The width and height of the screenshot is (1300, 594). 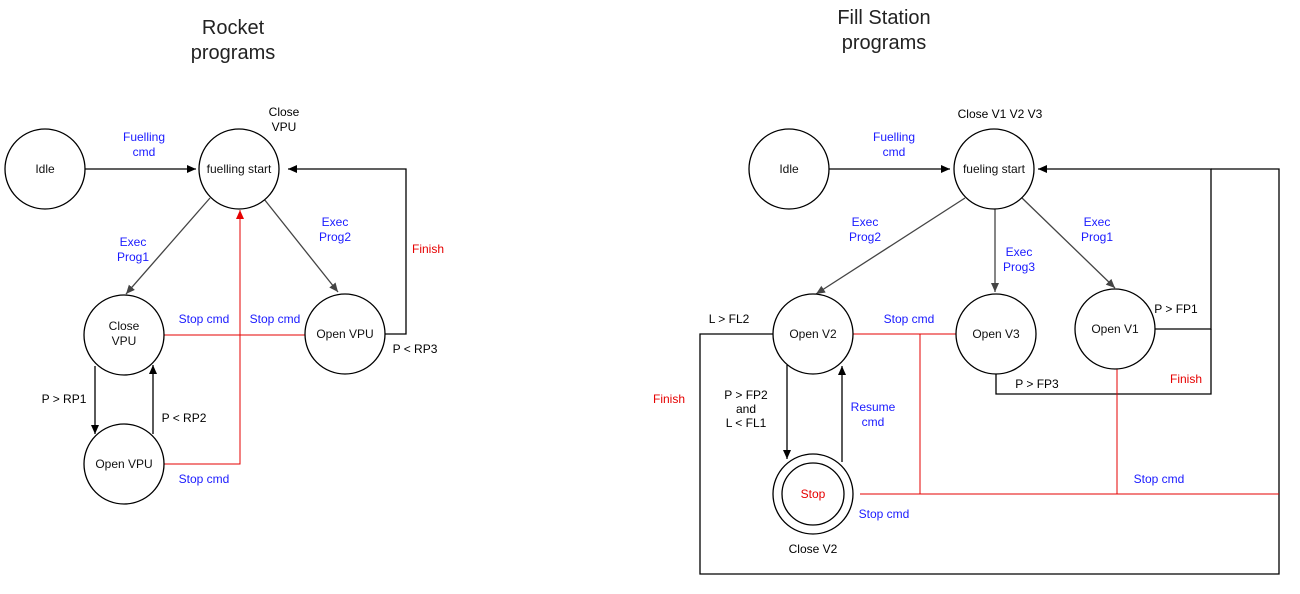 I want to click on rocket-node-idle-label: Idle, so click(x=45, y=169).